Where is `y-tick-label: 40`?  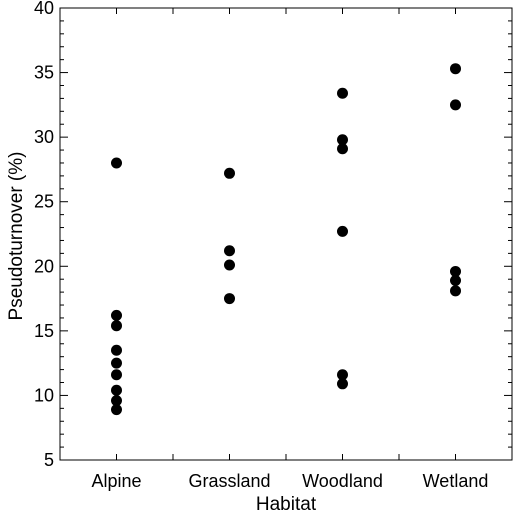
y-tick-label: 40 is located at coordinates (44, 9).